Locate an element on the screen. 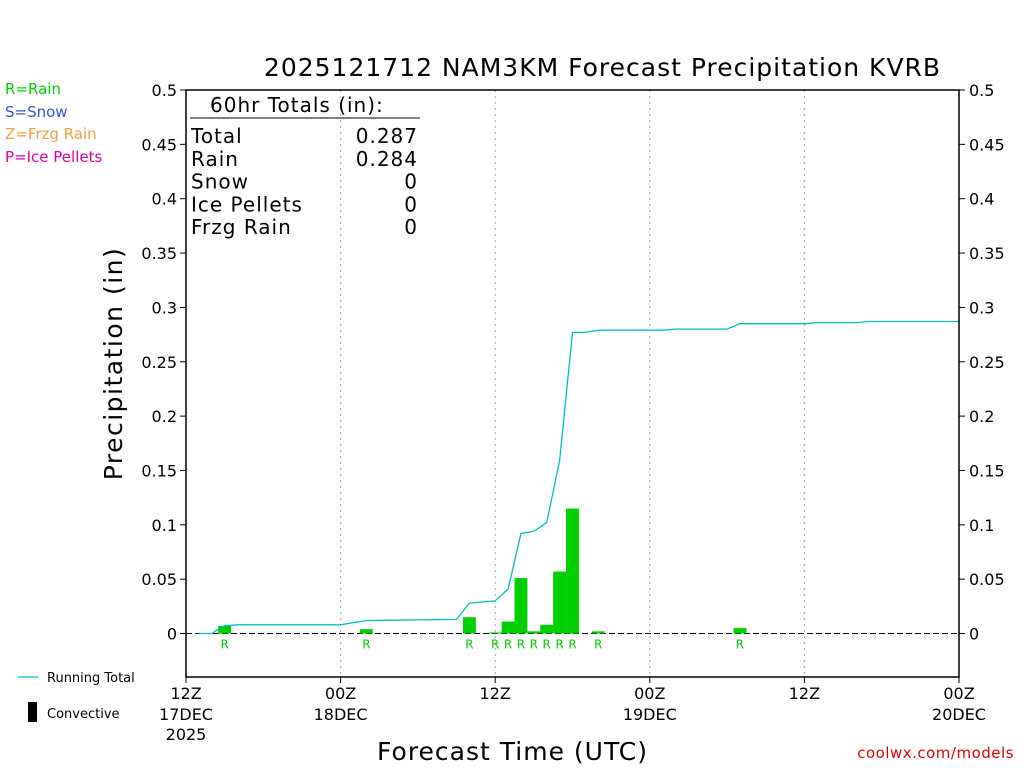 This screenshot has width=1024, height=768. legend-ice-pellets: P=Ice Pellets is located at coordinates (54, 157).